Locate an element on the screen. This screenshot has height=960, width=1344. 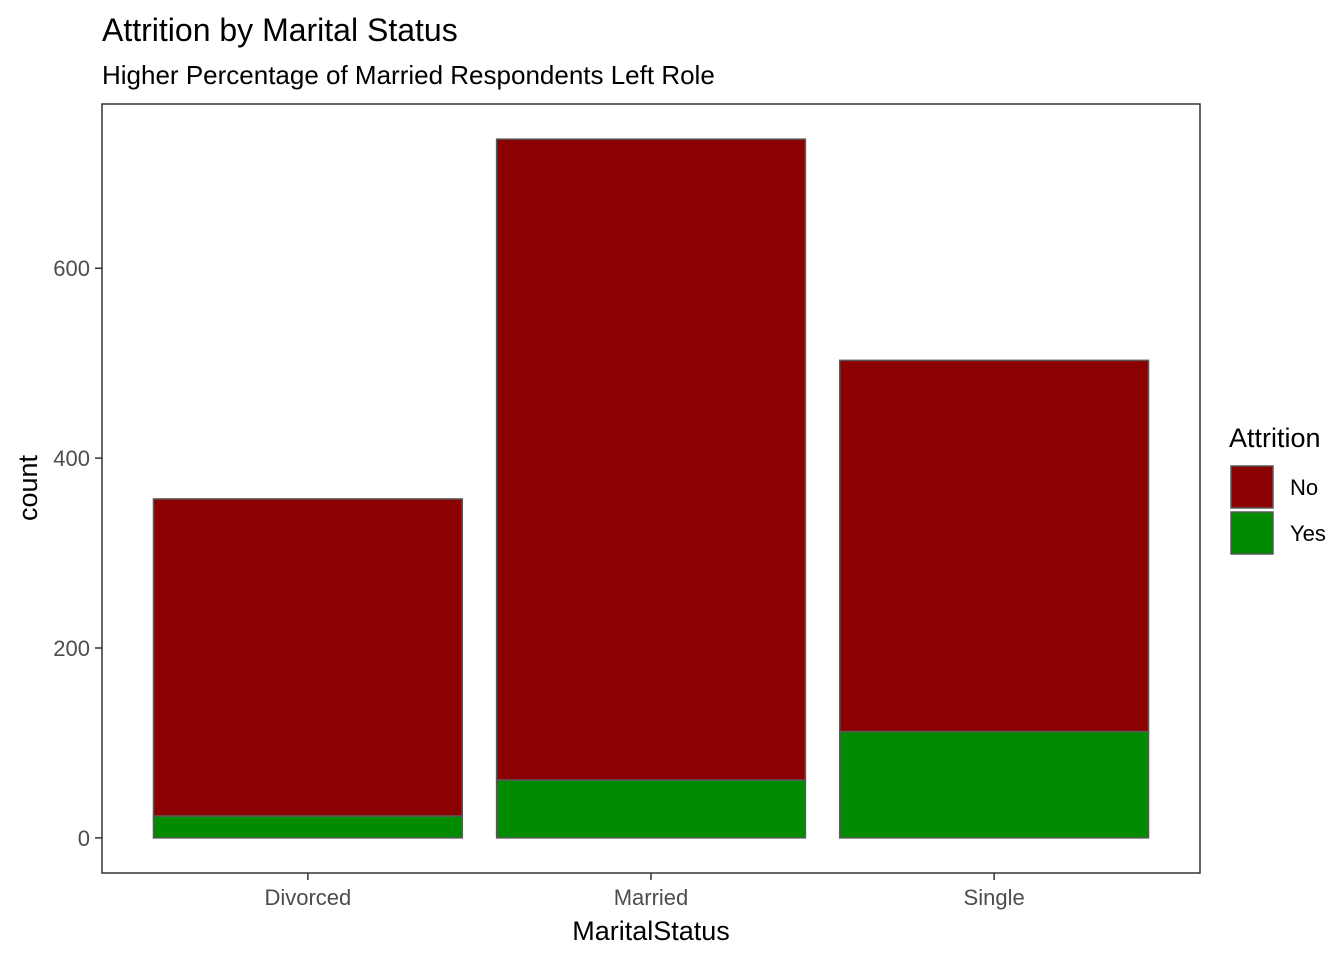
x-axis: Divorced Married Single is located at coordinates (644, 891).